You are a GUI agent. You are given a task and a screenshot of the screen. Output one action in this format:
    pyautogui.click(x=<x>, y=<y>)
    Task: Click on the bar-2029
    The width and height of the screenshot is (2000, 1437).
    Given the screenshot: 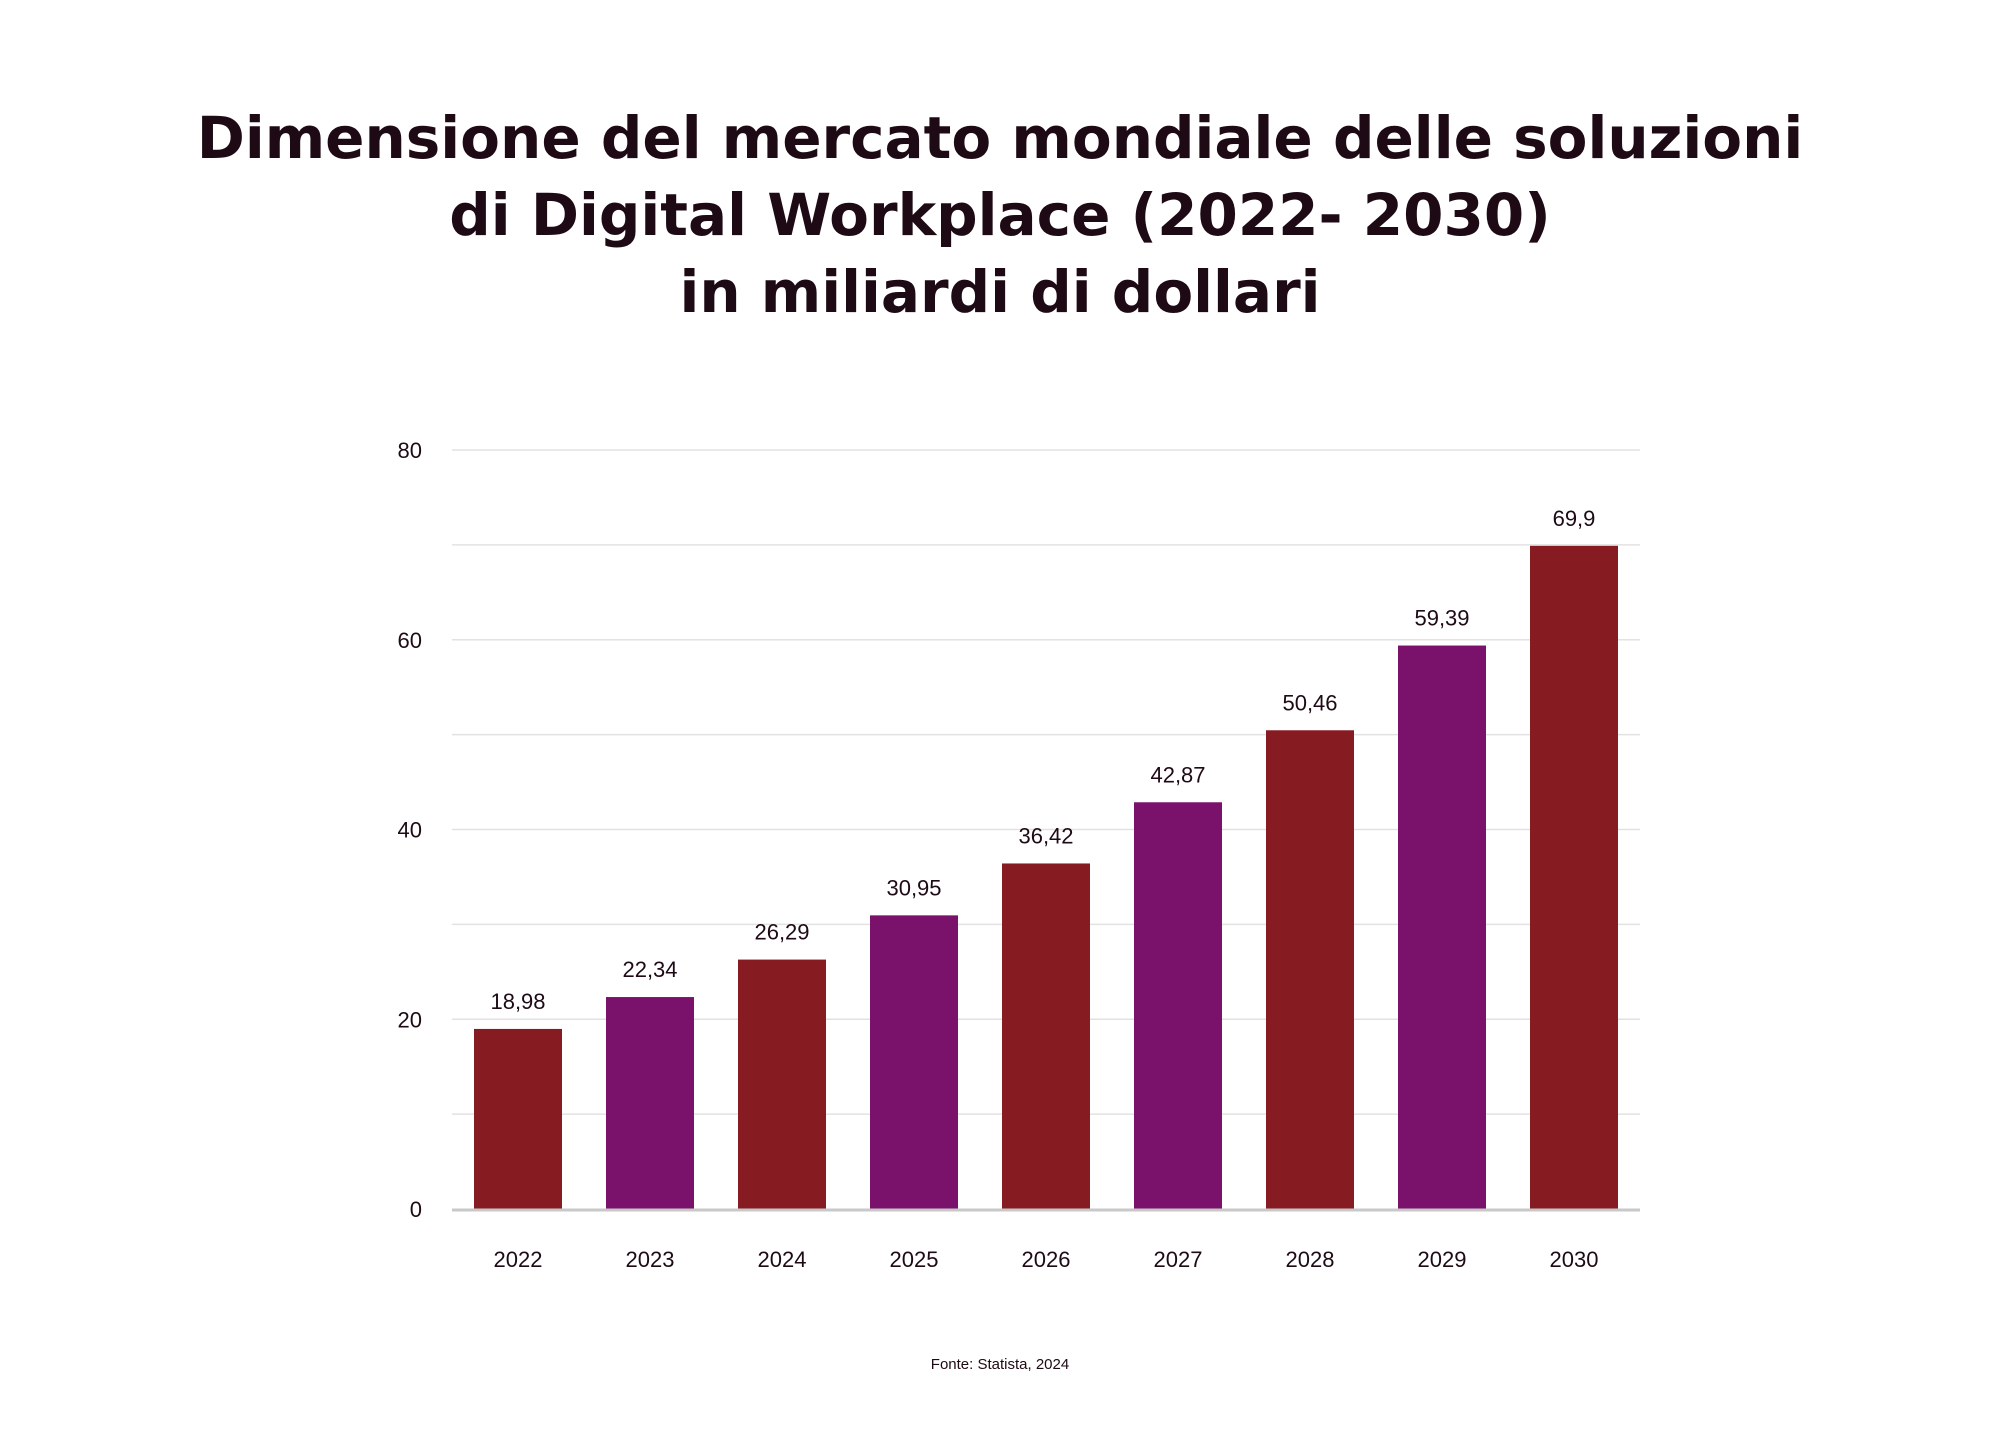 What is the action you would take?
    pyautogui.click(x=1442, y=927)
    